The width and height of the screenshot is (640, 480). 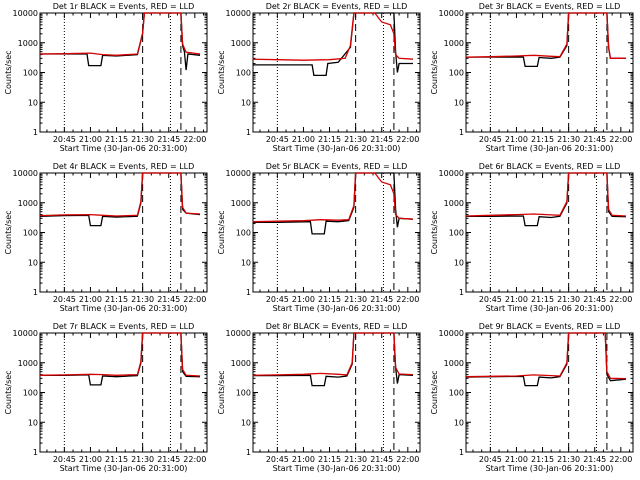 I want to click on panel-title: Det 7r BLACK = Events, RED = LLD, so click(x=124, y=326).